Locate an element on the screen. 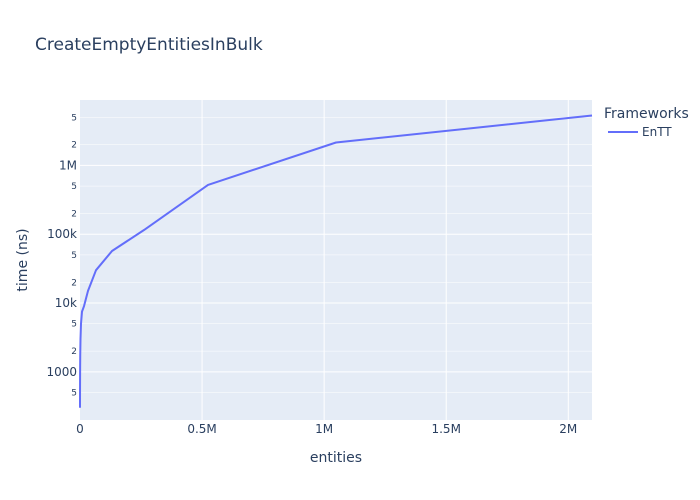 This screenshot has height=500, width=700. y-tick-label: 1000 is located at coordinates (61, 372).